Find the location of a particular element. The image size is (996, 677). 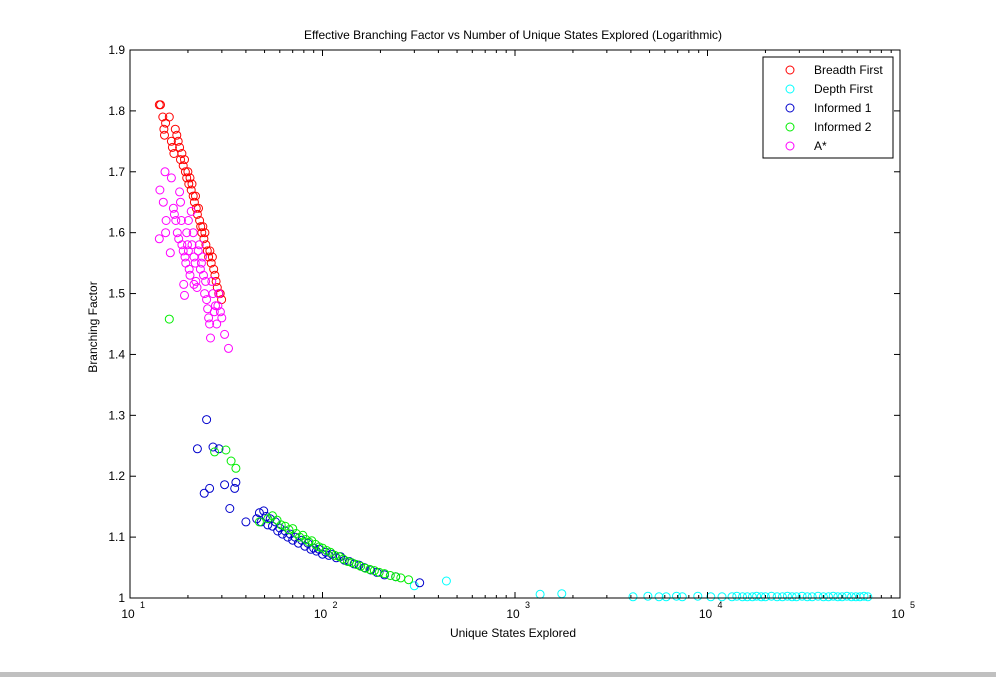

legend-label: Informed 2 is located at coordinates (843, 127).